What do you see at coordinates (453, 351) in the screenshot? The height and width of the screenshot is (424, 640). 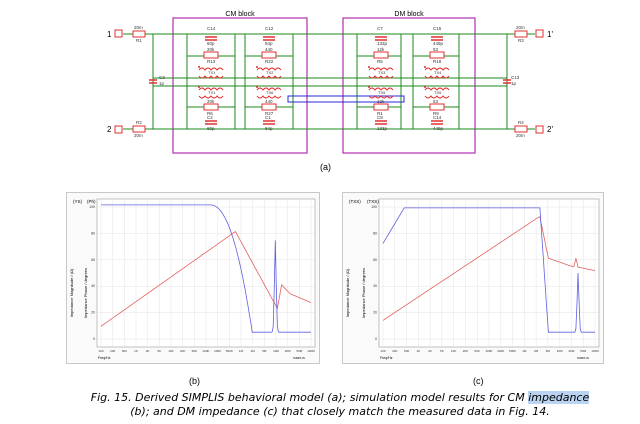 I see `plot-c-x-tick: 10K` at bounding box center [453, 351].